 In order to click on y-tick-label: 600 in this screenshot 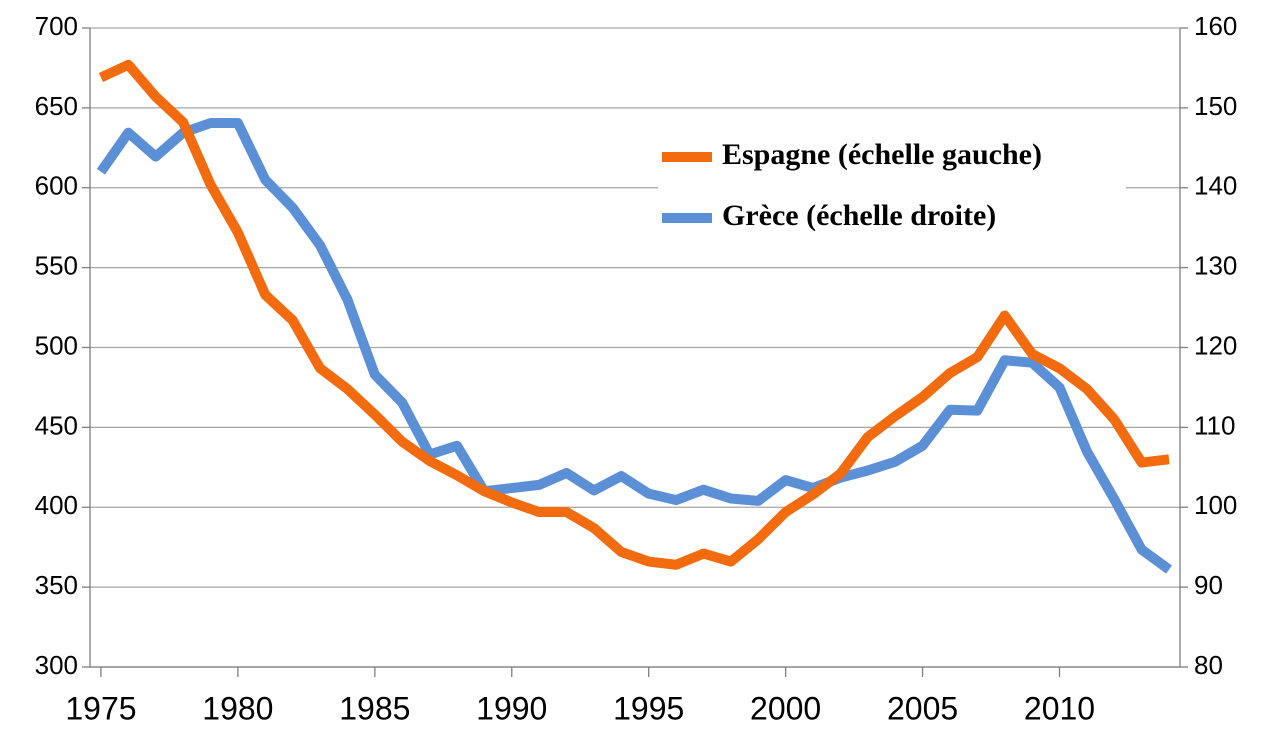, I will do `click(56, 186)`.